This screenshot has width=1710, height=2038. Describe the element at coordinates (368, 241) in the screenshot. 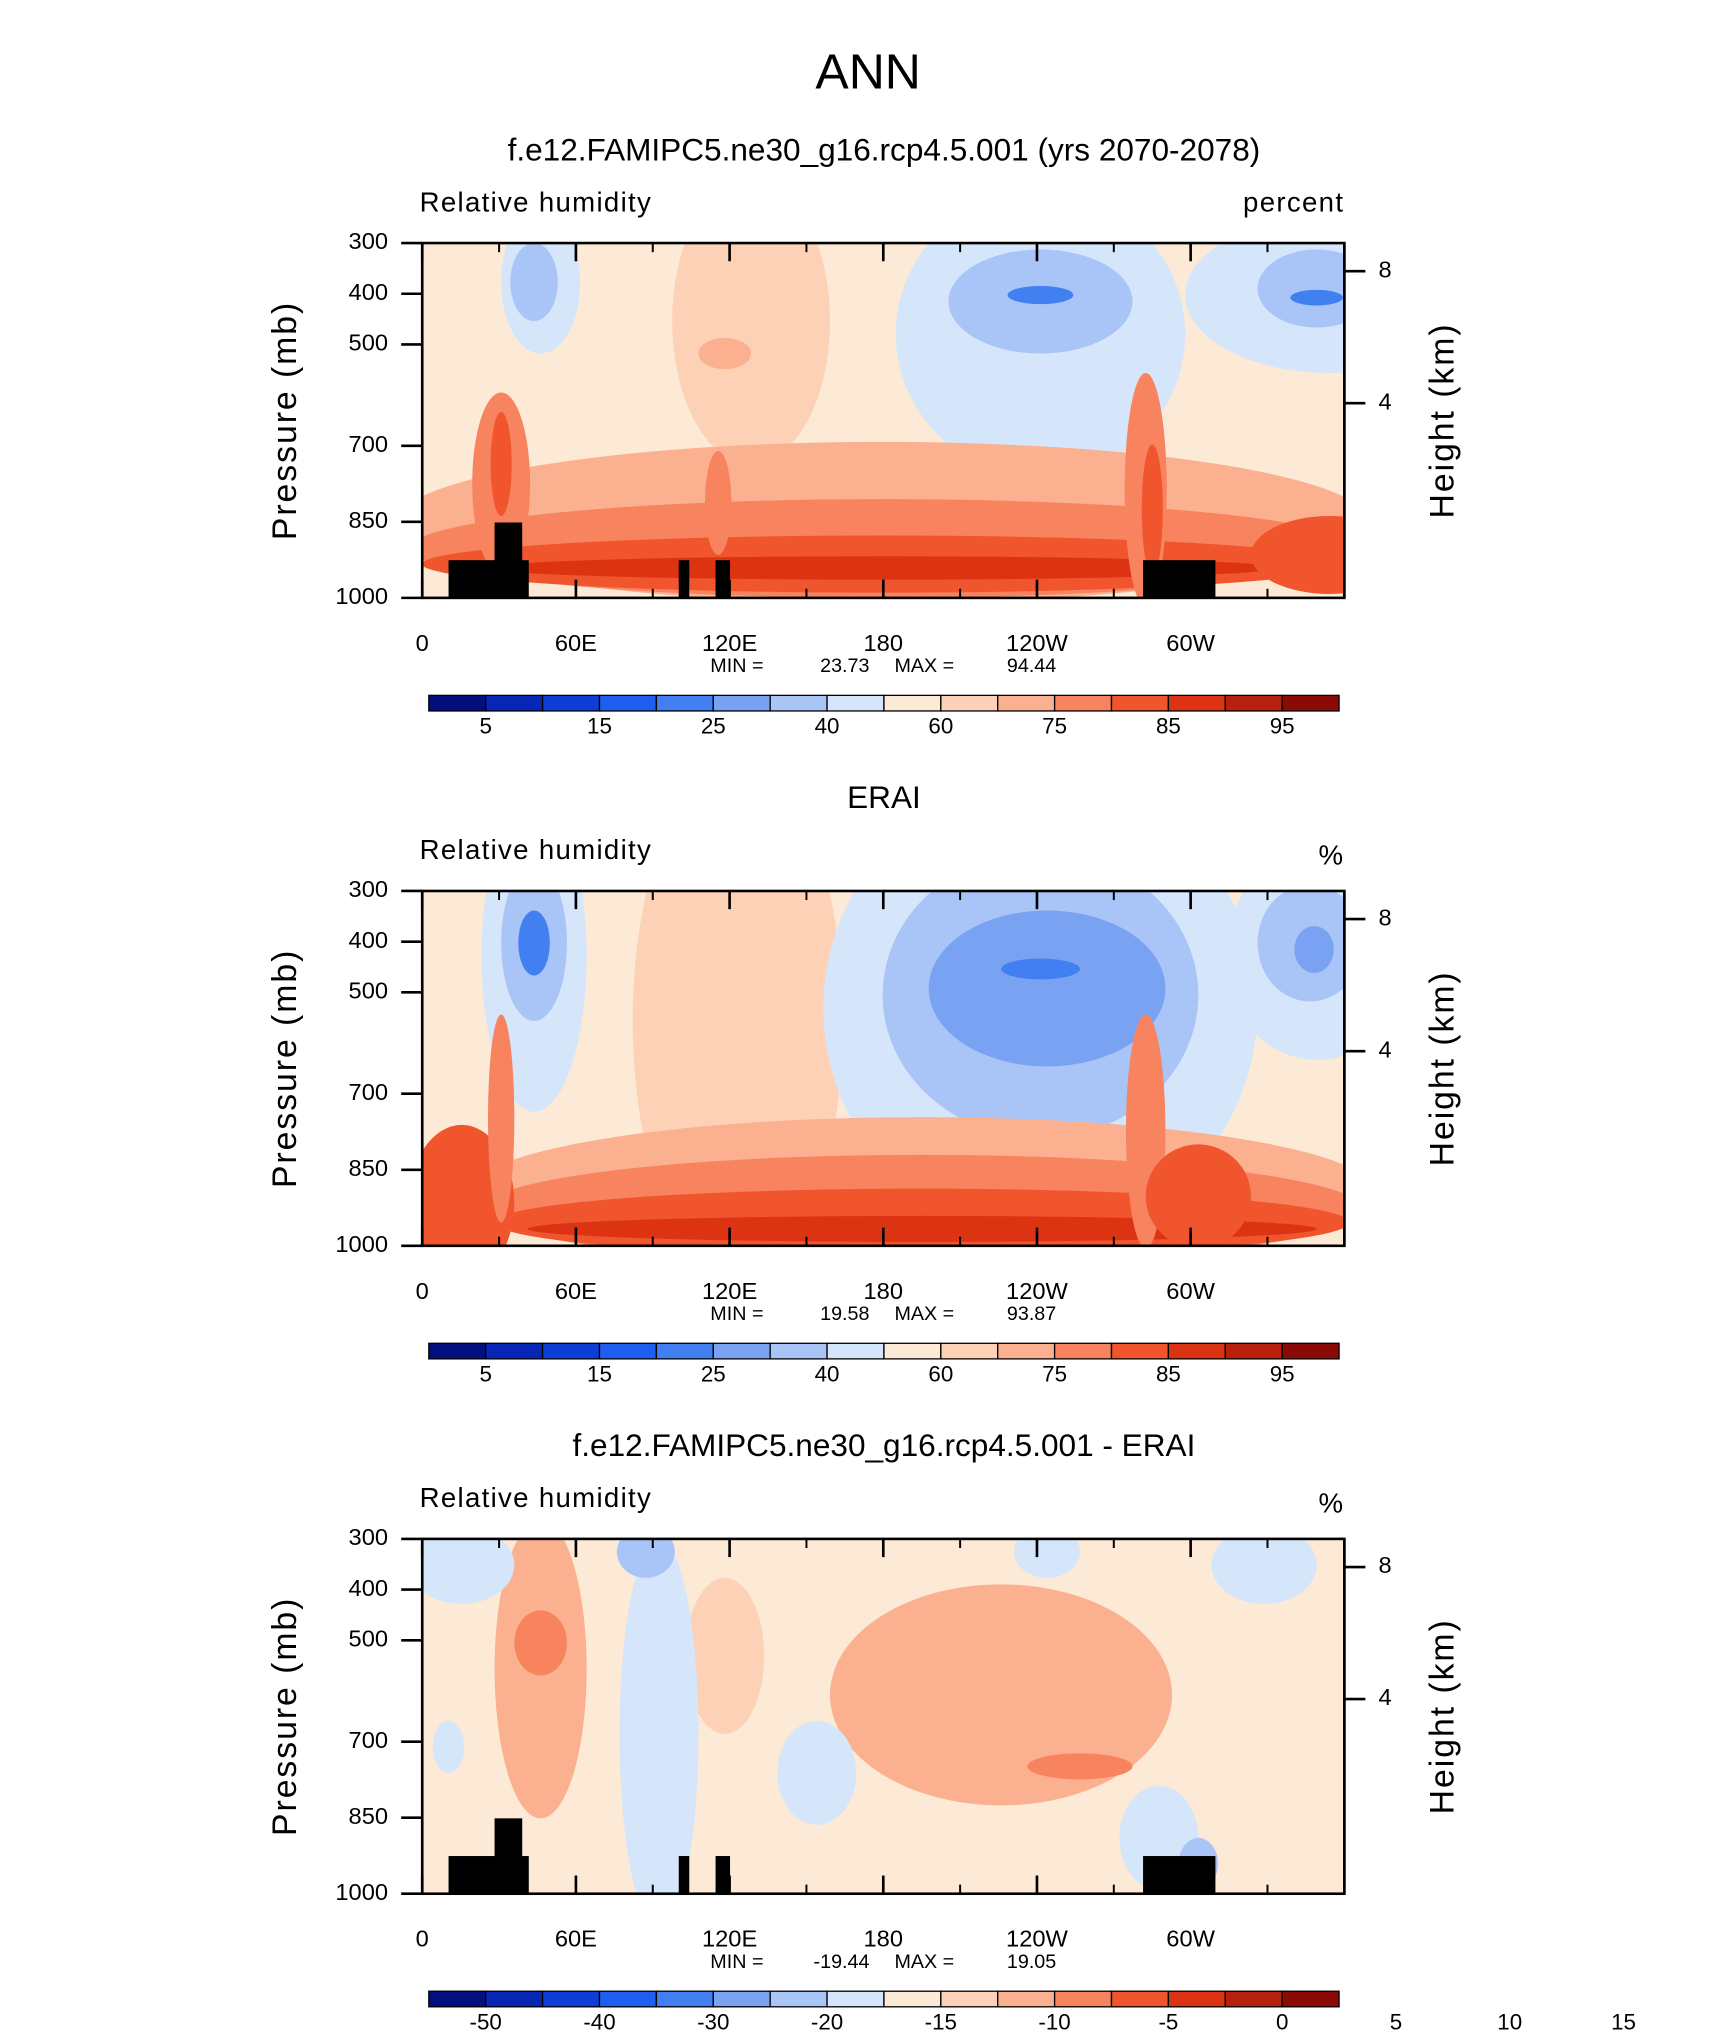

I see `y-tick-label: 300` at that location.